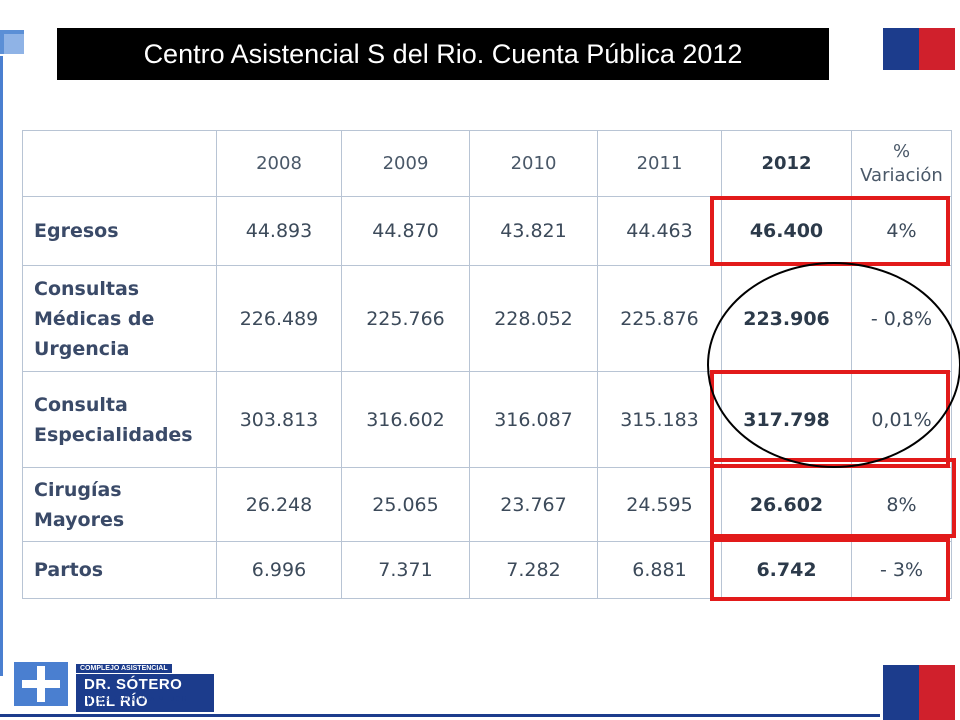 This screenshot has width=960, height=720. I want to click on table-cell: 6.881, so click(659, 570).